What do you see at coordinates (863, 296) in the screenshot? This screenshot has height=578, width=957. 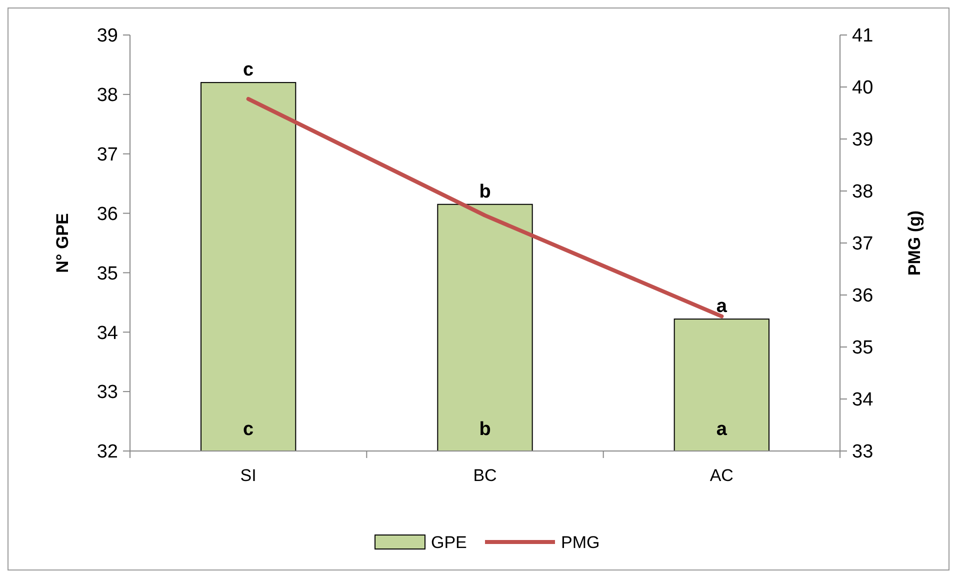 I see `y2-tick-label: 36` at bounding box center [863, 296].